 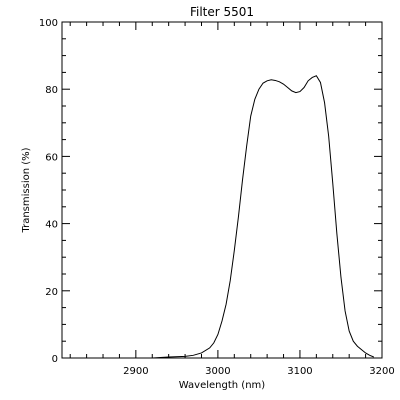 What do you see at coordinates (222, 12) in the screenshot?
I see `chart-title: Filter 5501` at bounding box center [222, 12].